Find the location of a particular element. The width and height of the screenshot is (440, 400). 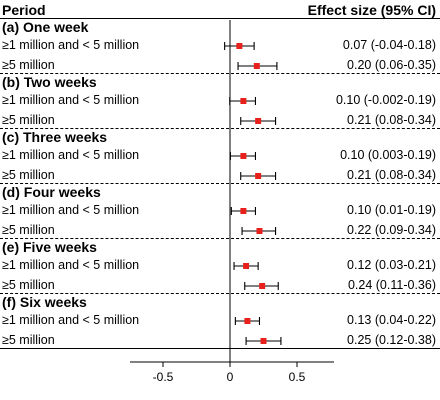

effect-size-value: 0.25 (0.12-0.38) is located at coordinates (391, 340).